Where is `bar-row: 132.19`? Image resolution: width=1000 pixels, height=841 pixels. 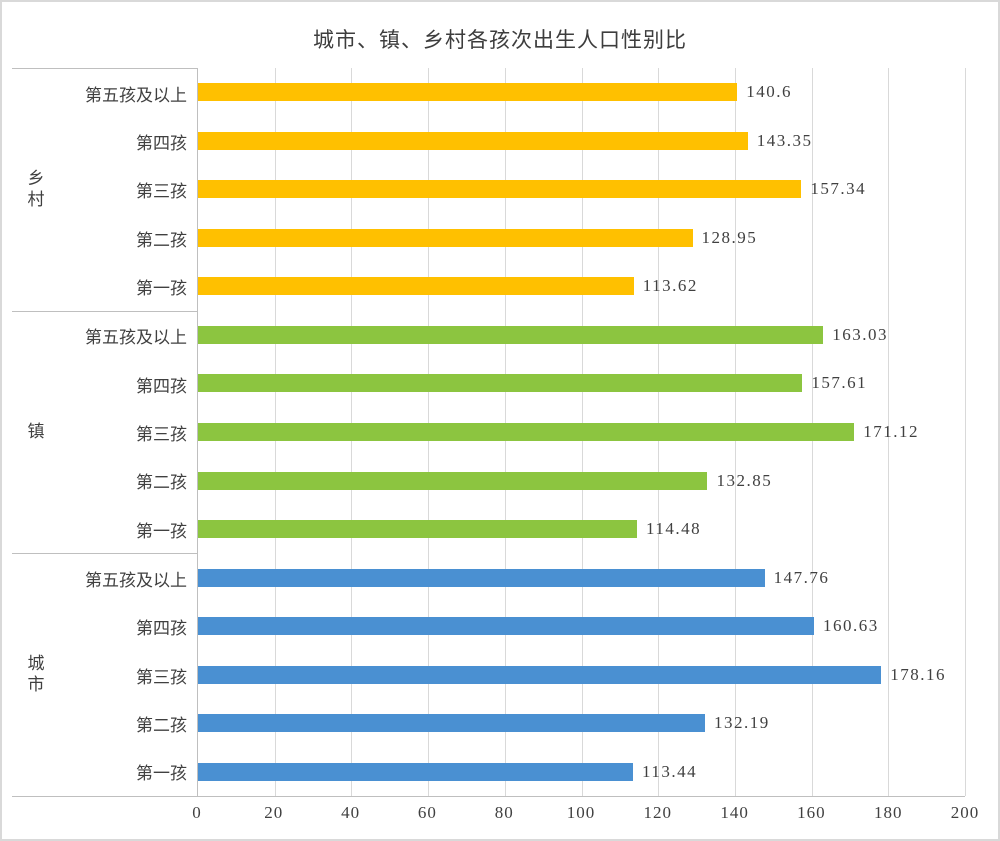
bar-row: 132.19 is located at coordinates (581, 723).